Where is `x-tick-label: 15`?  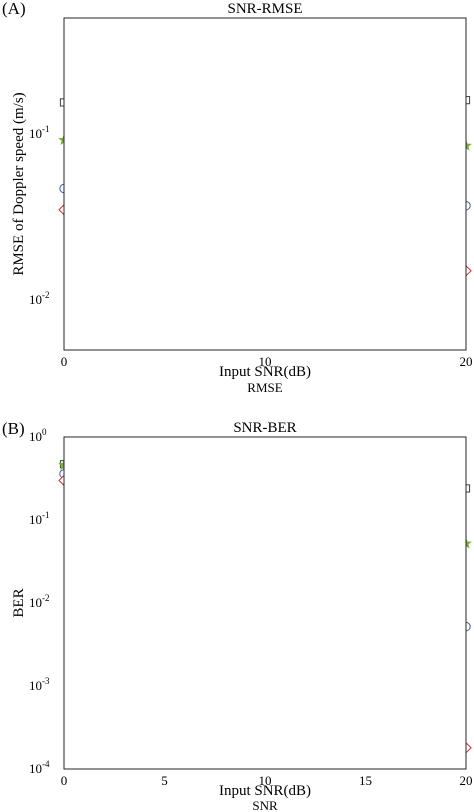
x-tick-label: 15 is located at coordinates (365, 780).